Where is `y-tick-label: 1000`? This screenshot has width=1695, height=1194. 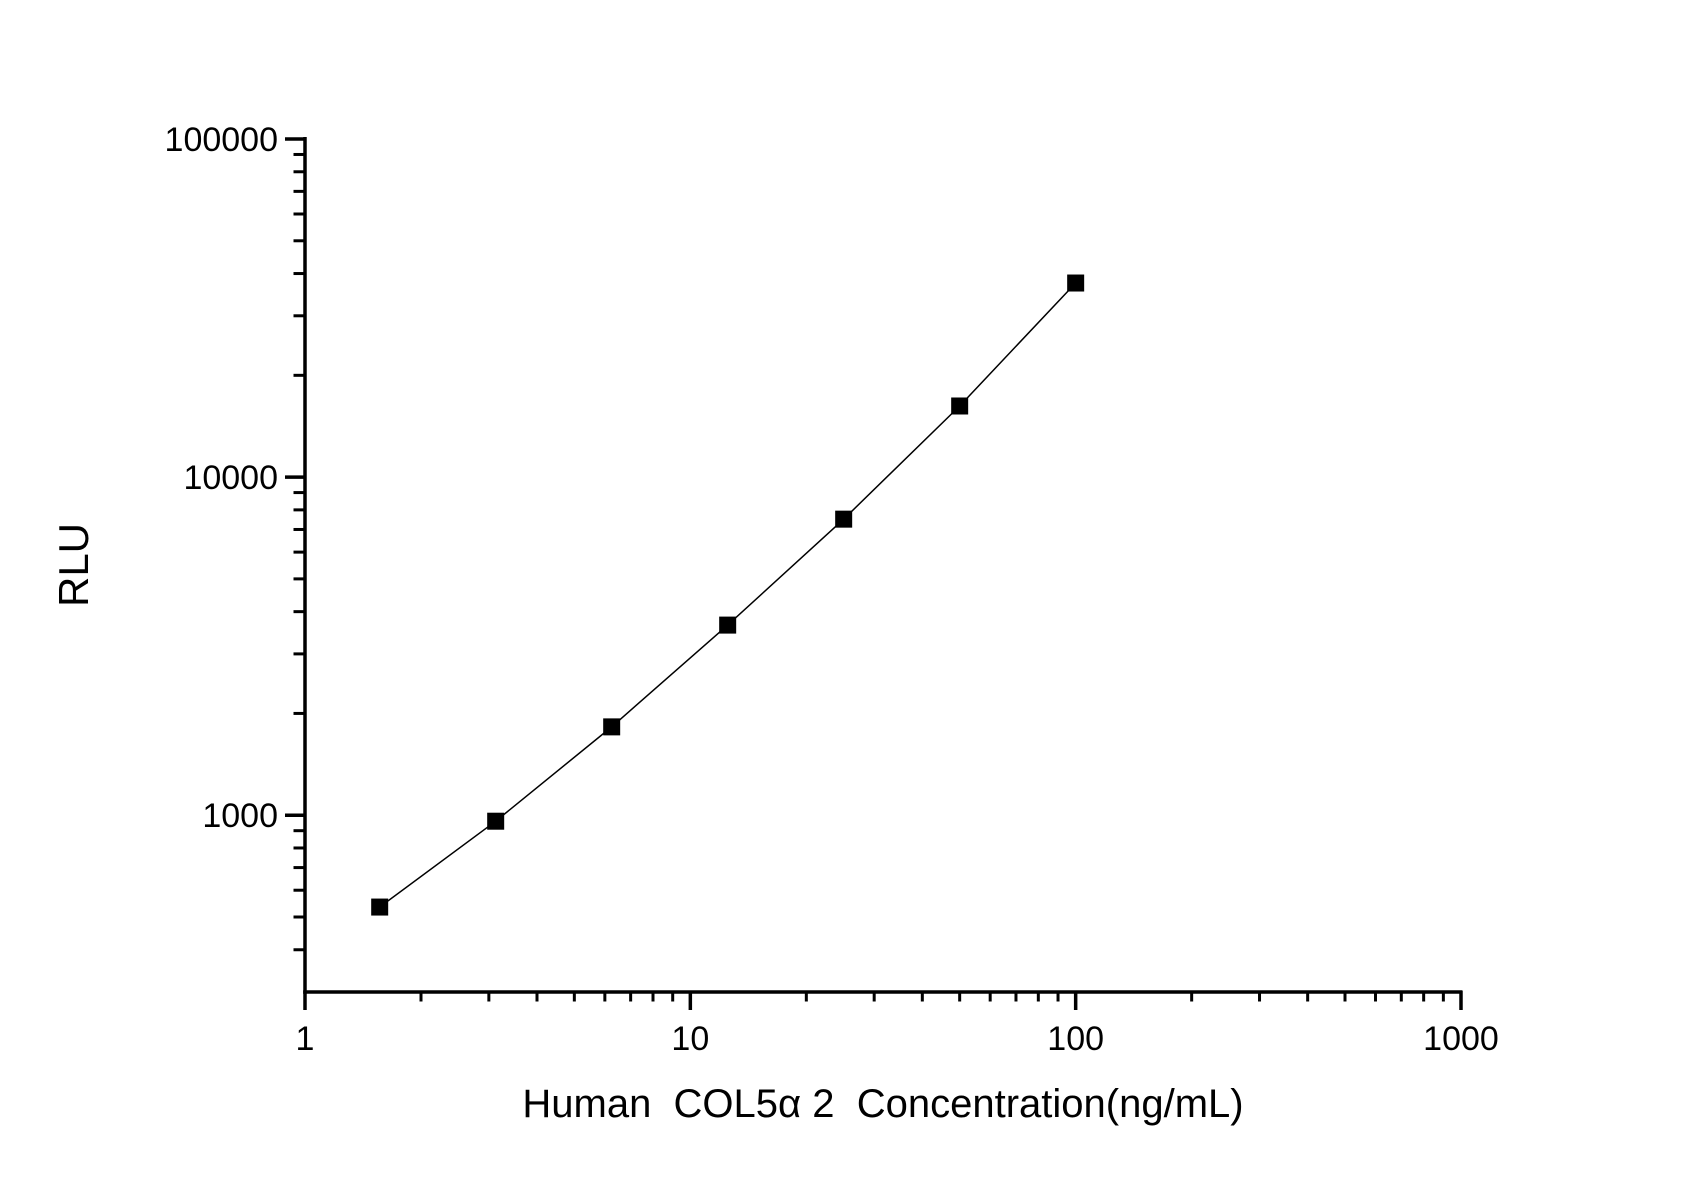
y-tick-label: 1000 is located at coordinates (240, 816).